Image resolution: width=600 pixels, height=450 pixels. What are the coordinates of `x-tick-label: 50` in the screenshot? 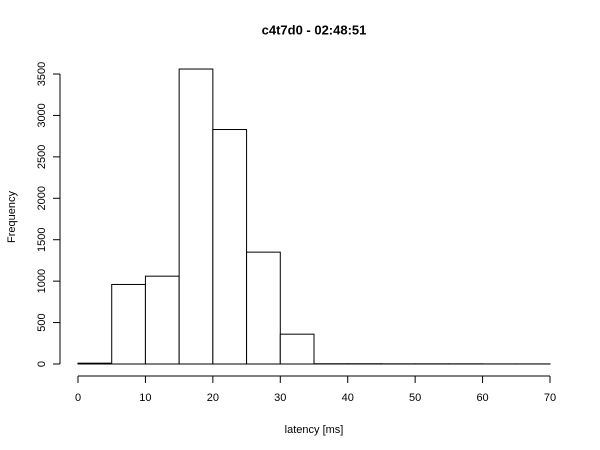 It's located at (415, 398).